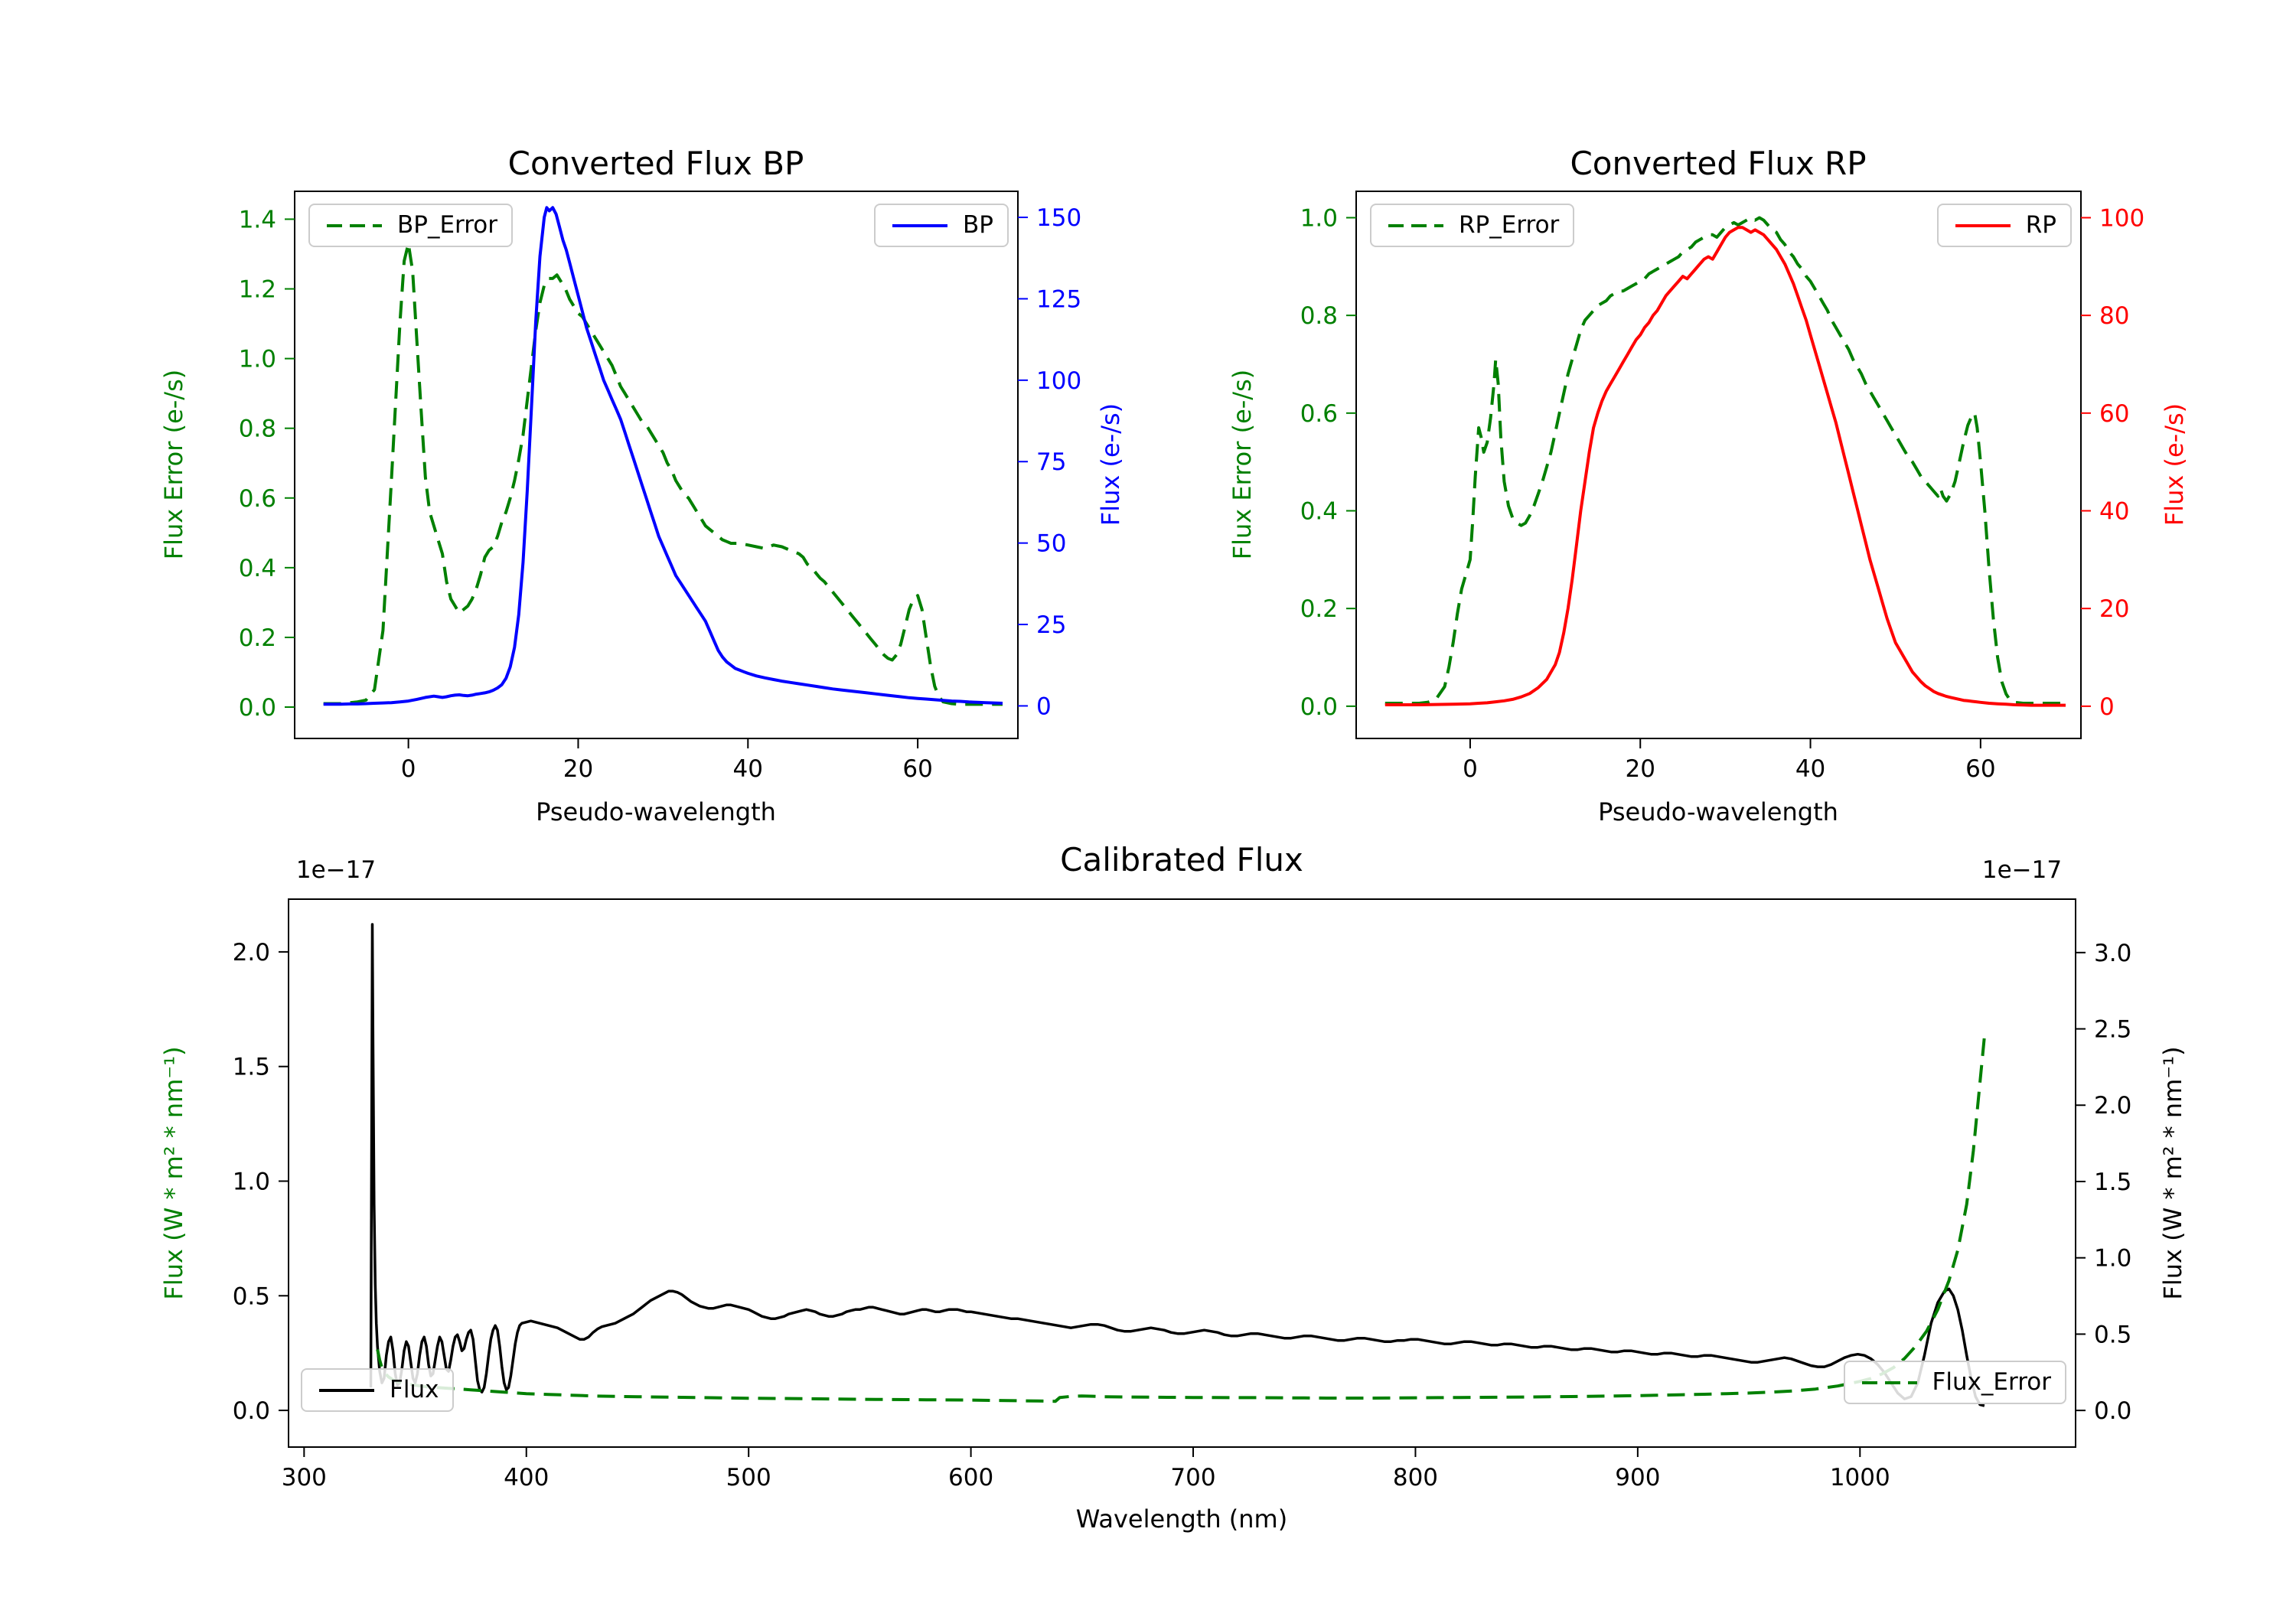 The image size is (2296, 1607). Describe the element at coordinates (1992, 1382) in the screenshot. I see `legend-label-flux-error: Flux_Error` at that location.